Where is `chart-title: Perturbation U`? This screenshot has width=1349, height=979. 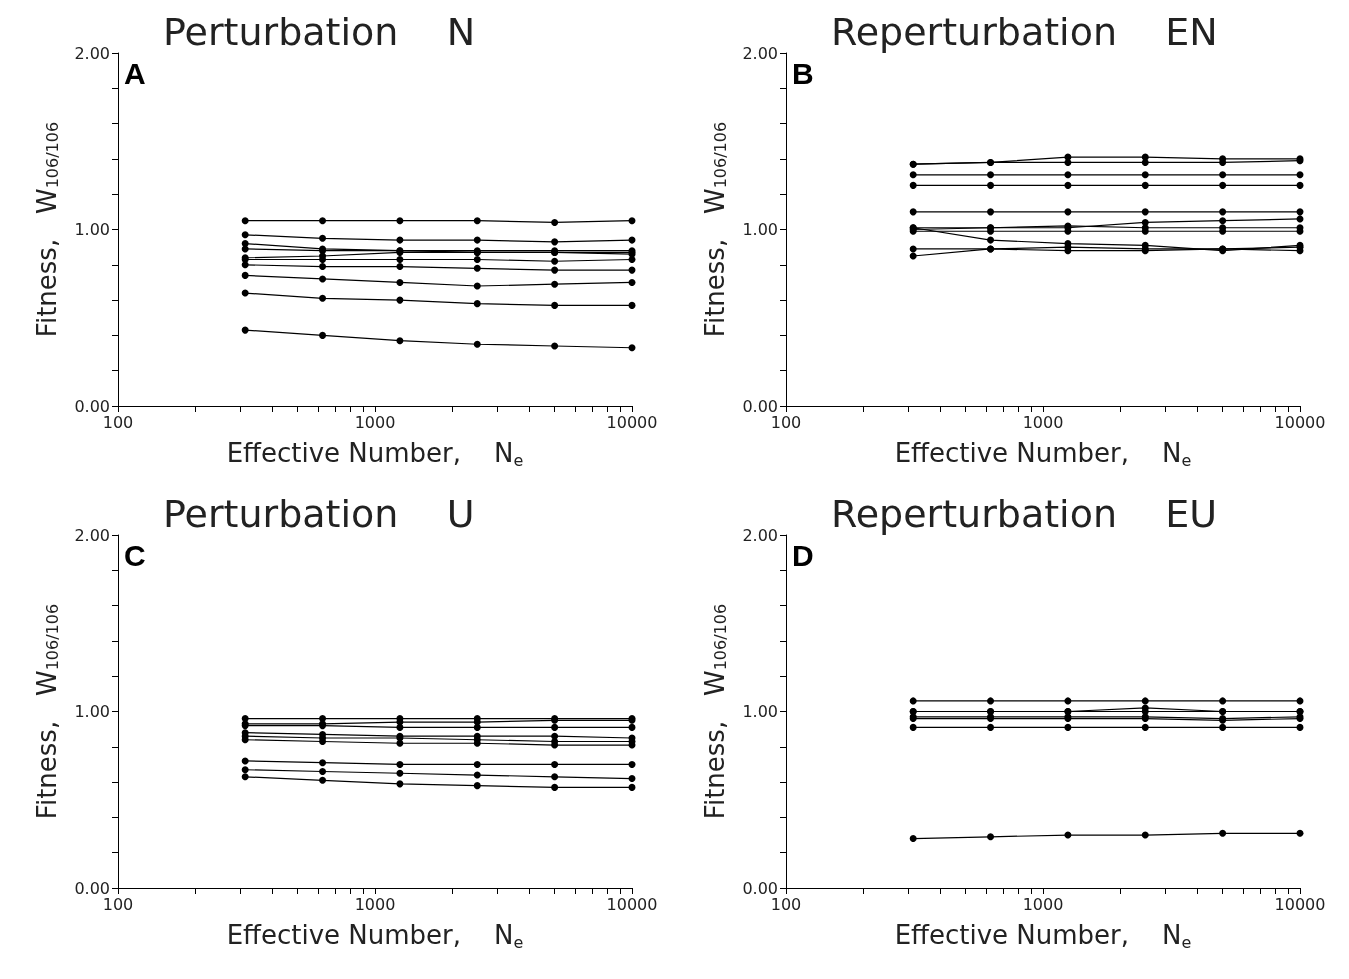 chart-title: Perturbation U is located at coordinates (319, 514).